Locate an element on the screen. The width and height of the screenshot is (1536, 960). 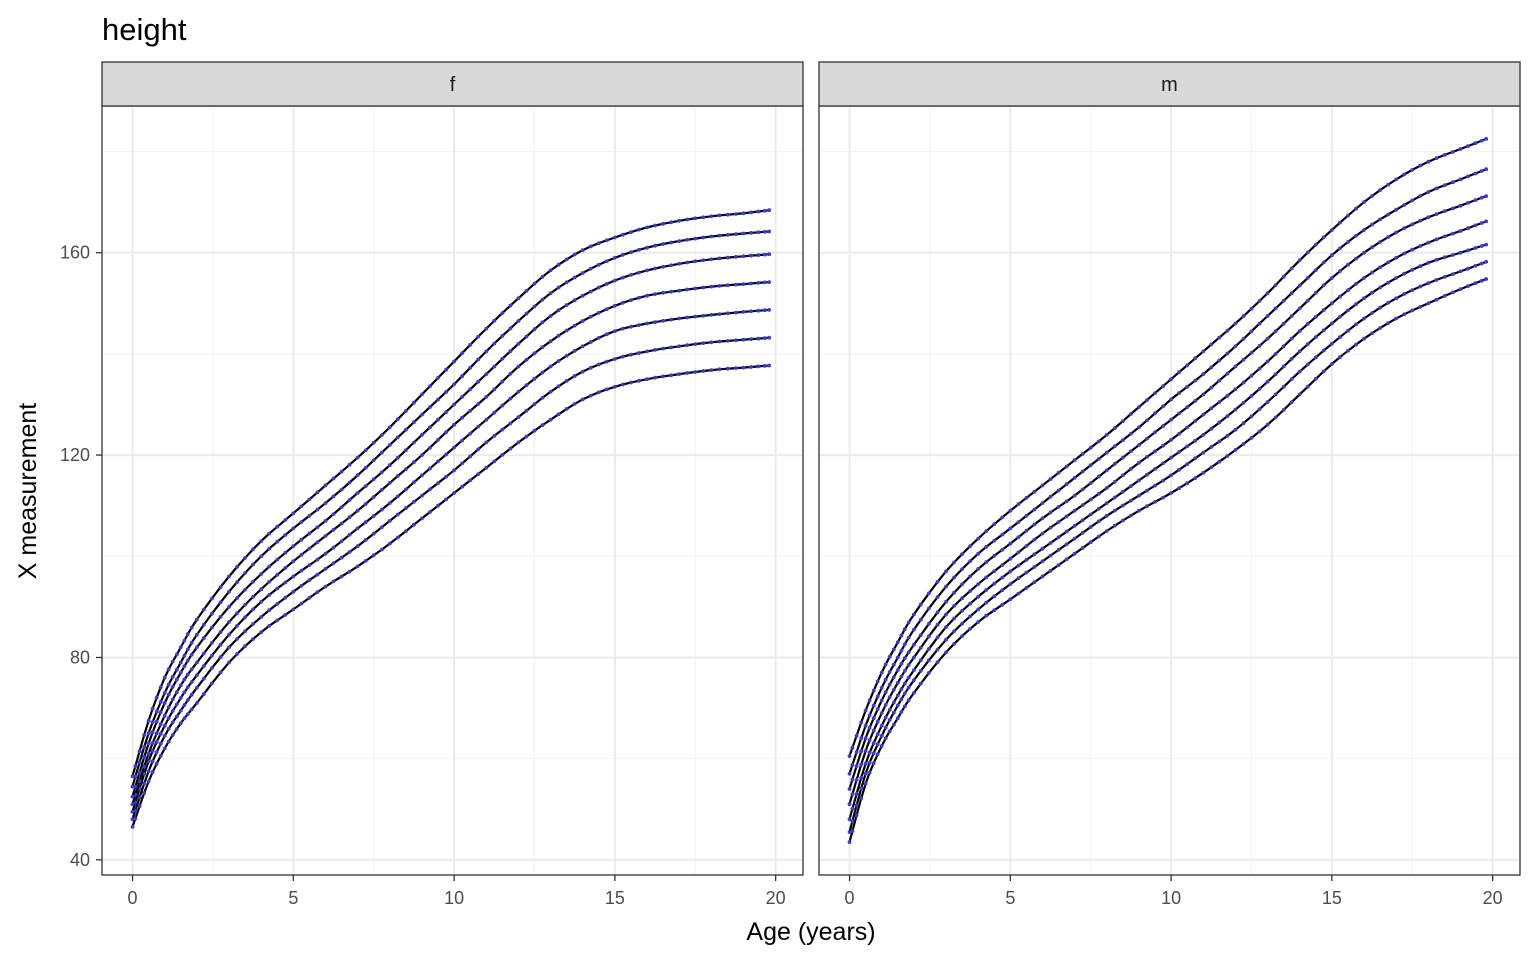
chart-title: height is located at coordinates (144, 29).